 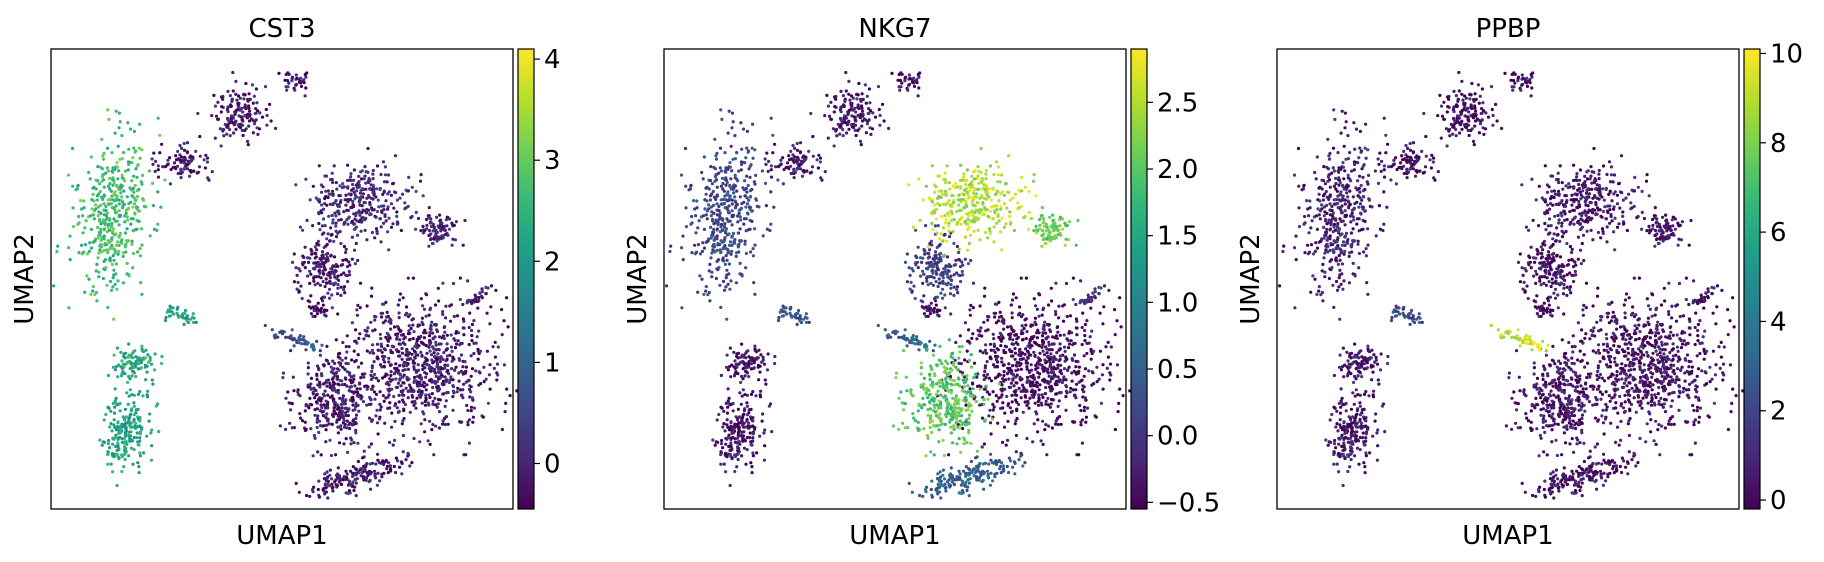 What do you see at coordinates (354, 476) in the screenshot?
I see `cluster-bottom-tail` at bounding box center [354, 476].